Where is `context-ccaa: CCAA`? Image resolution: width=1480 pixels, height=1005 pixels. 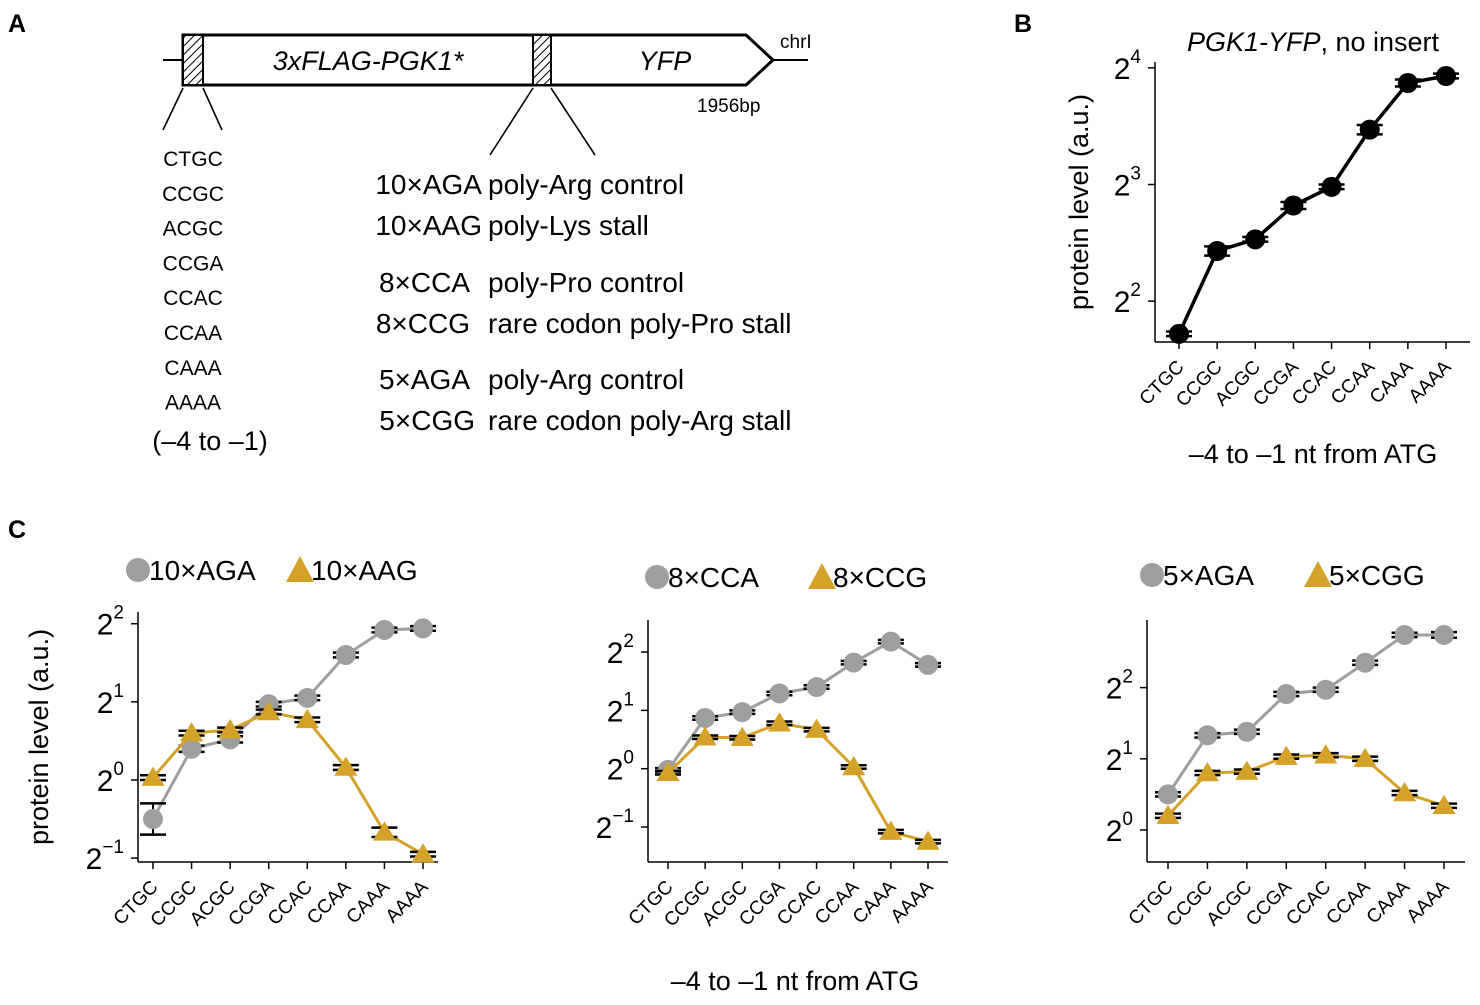 context-ccaa: CCAA is located at coordinates (193, 333).